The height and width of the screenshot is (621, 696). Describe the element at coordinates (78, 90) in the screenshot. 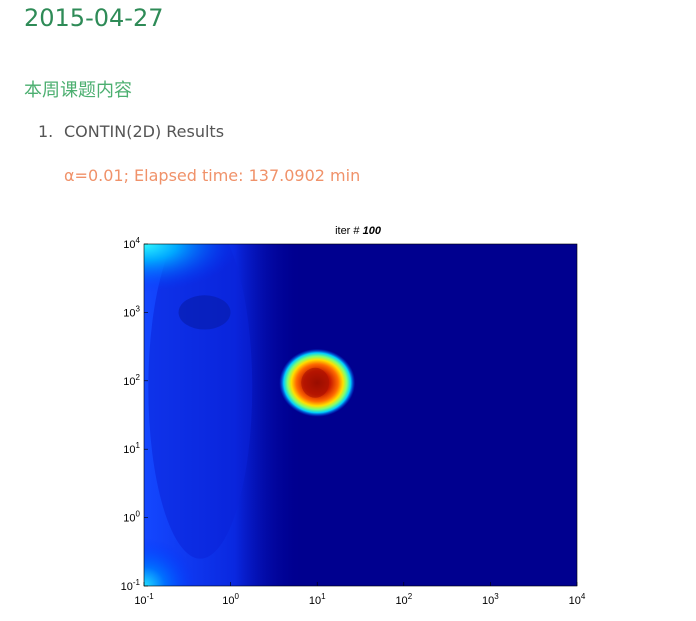

I see `section-title: 本周课题内容` at that location.